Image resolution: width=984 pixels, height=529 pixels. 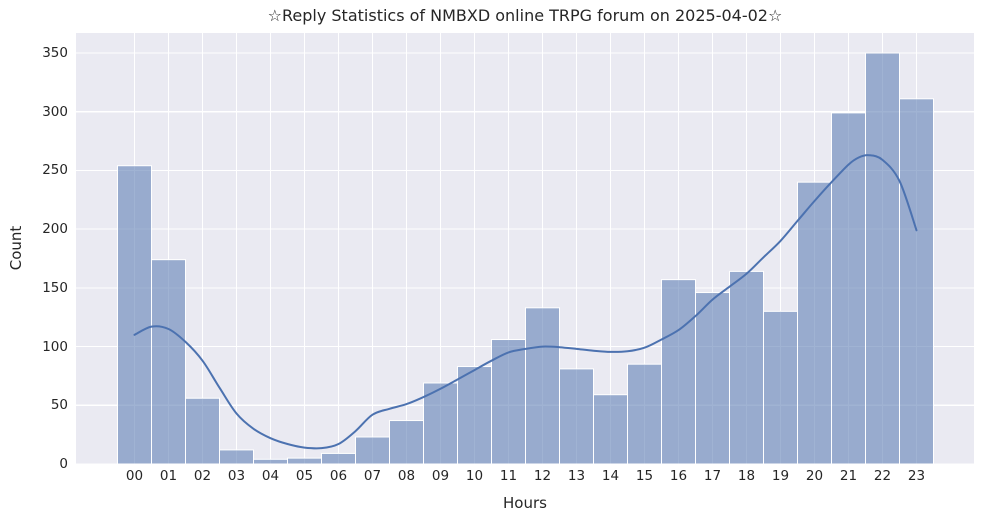 I want to click on x-tick-label-05: 05, so click(x=304, y=476).